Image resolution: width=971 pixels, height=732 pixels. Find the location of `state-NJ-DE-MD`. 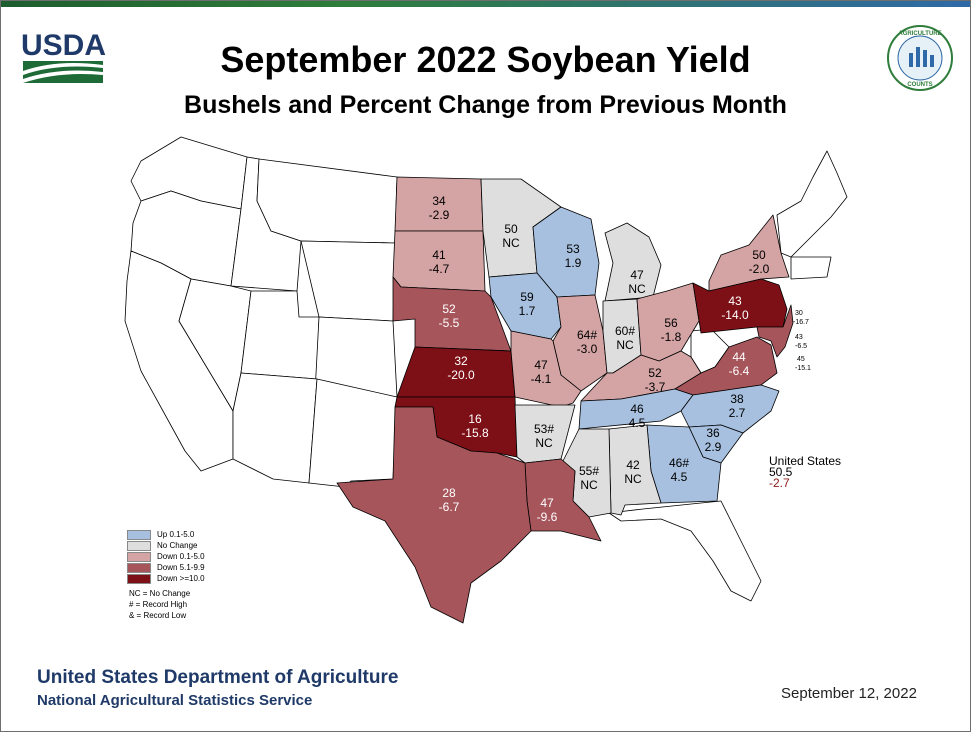

state-NJ-DE-MD is located at coordinates (775, 331).